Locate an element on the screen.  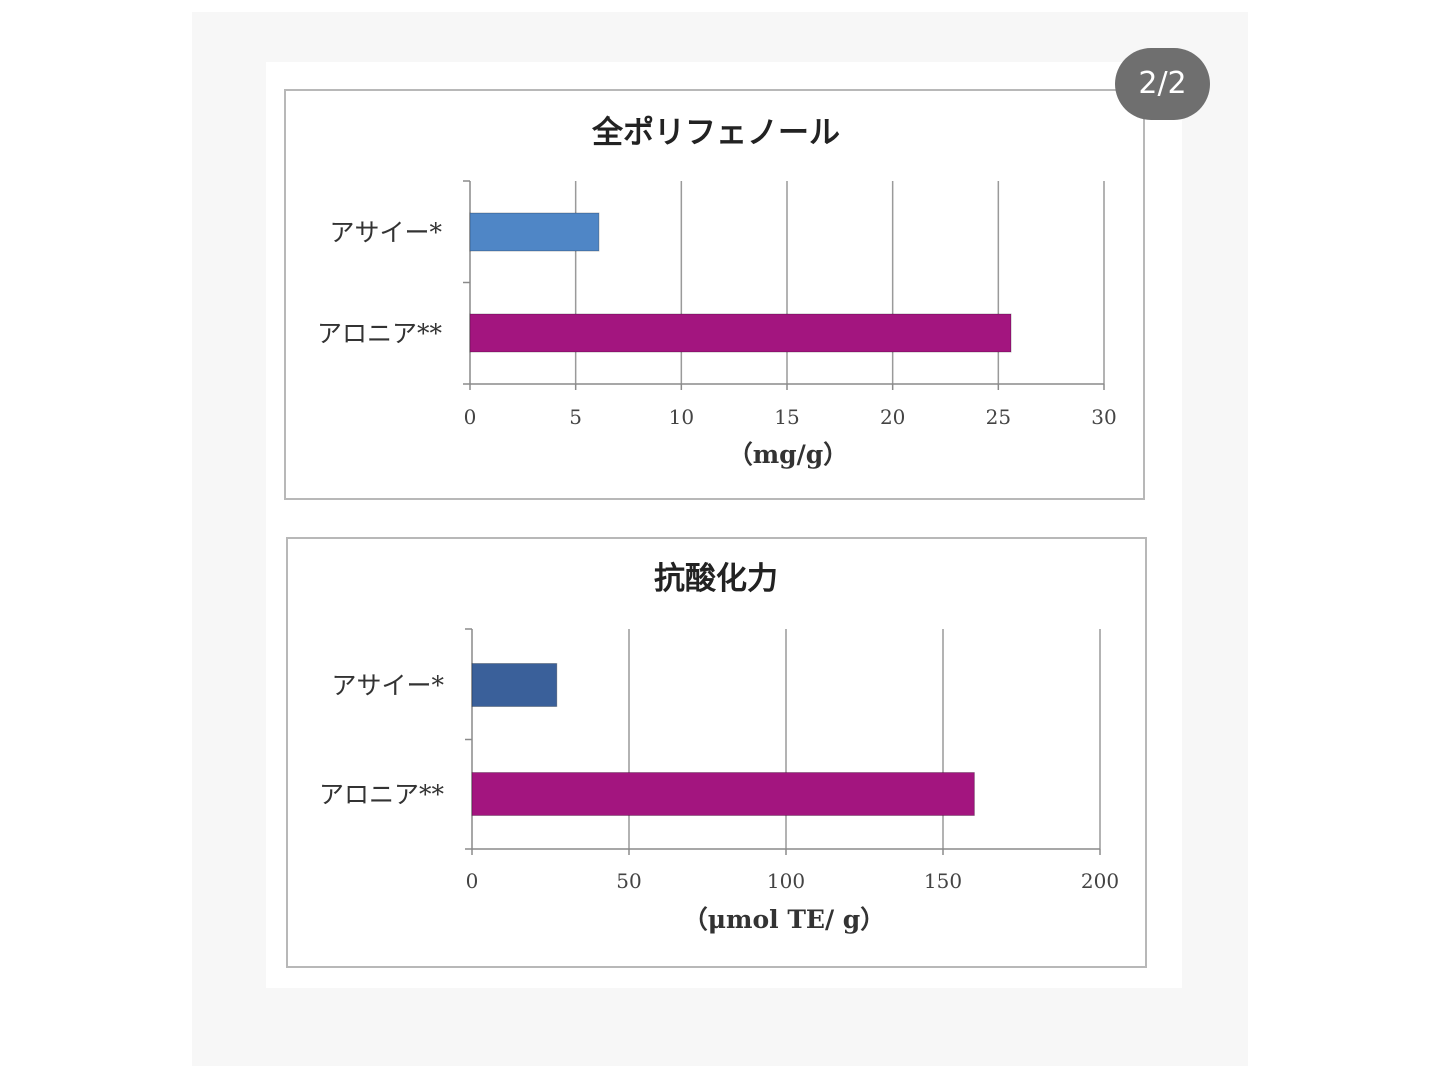
x-tick-label: 200 is located at coordinates (1100, 881).